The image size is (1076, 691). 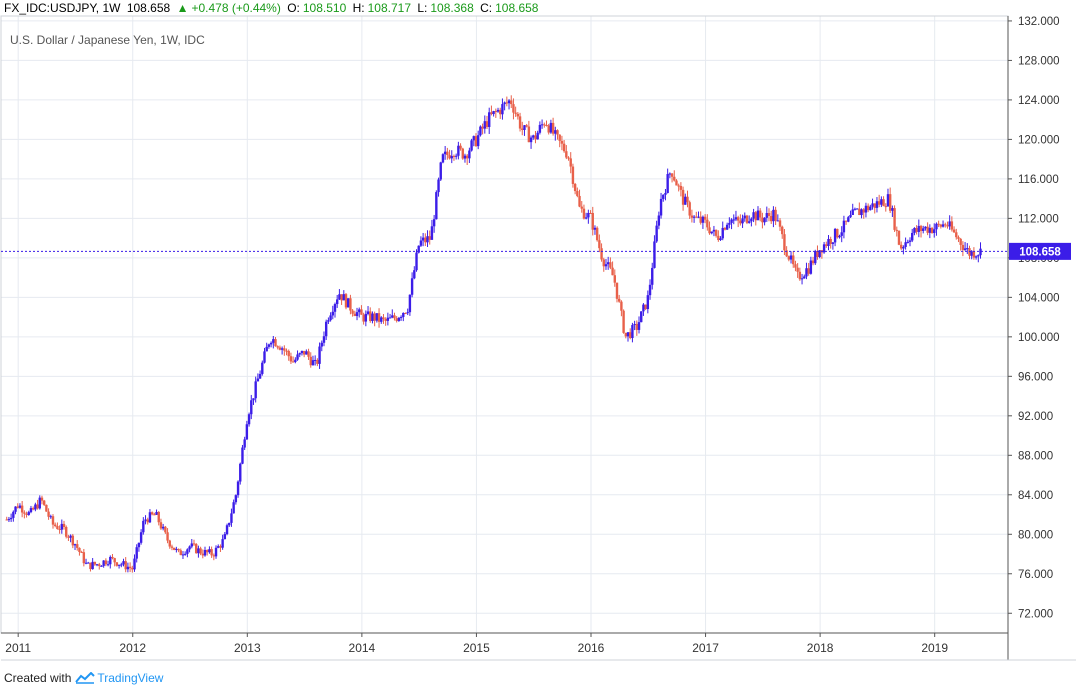 I want to click on tradingview-label: TradingView, so click(x=130, y=678).